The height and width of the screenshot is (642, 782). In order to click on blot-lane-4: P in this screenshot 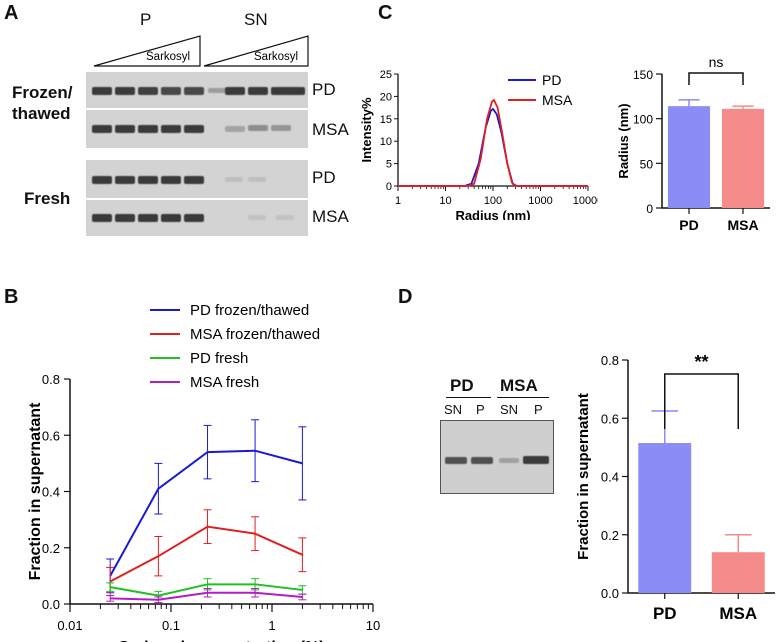, I will do `click(538, 409)`.